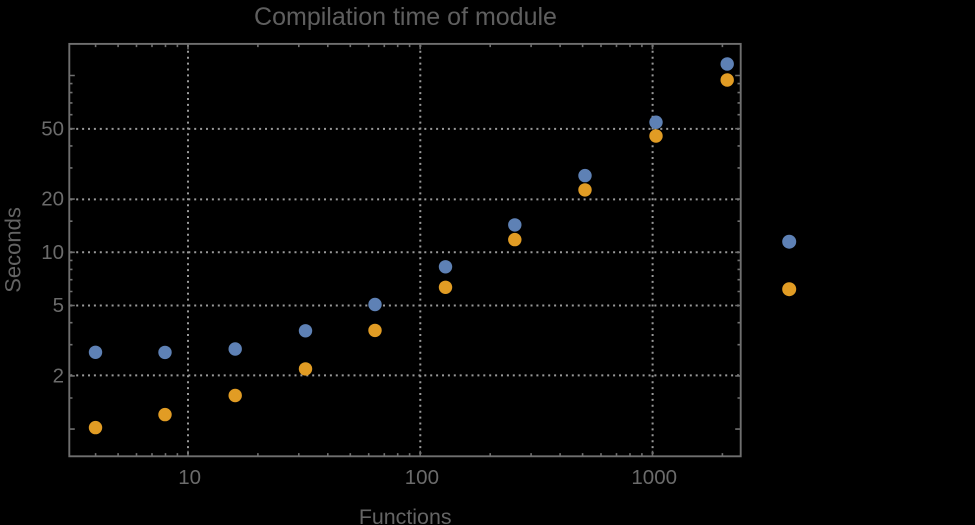 The height and width of the screenshot is (525, 975). I want to click on svg-text: 20, so click(52, 199).